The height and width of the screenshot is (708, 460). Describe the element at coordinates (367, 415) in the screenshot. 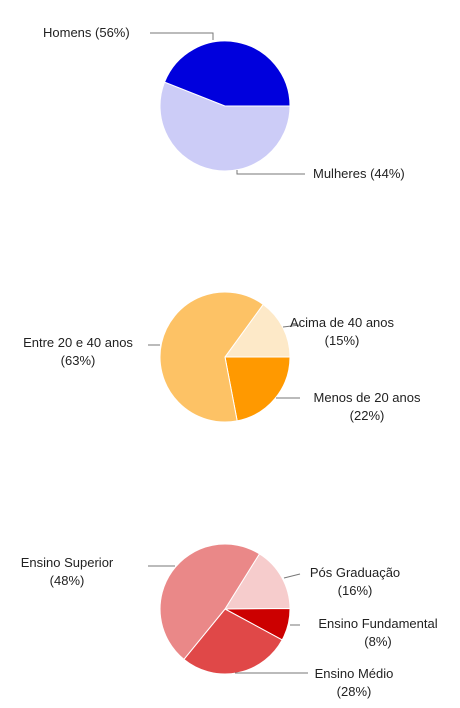

I see `slice-percent: (22%)` at that location.